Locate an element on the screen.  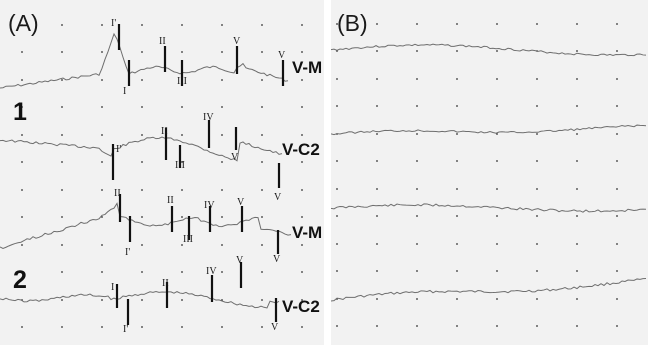
trace-4-marker-label: IV is located at coordinates (211, 271).